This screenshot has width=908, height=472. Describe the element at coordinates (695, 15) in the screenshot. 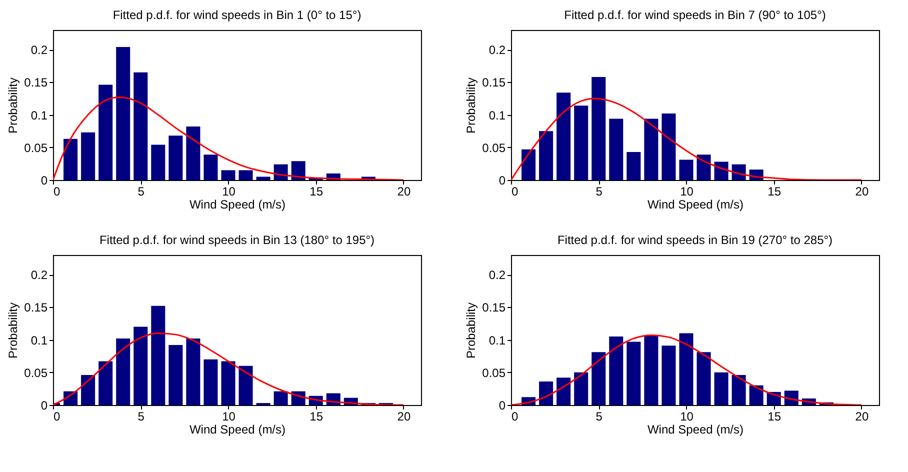

I see `chart-title: Fitted p.d.f. for wind speeds in Bin 7 (90° to 105°)` at that location.